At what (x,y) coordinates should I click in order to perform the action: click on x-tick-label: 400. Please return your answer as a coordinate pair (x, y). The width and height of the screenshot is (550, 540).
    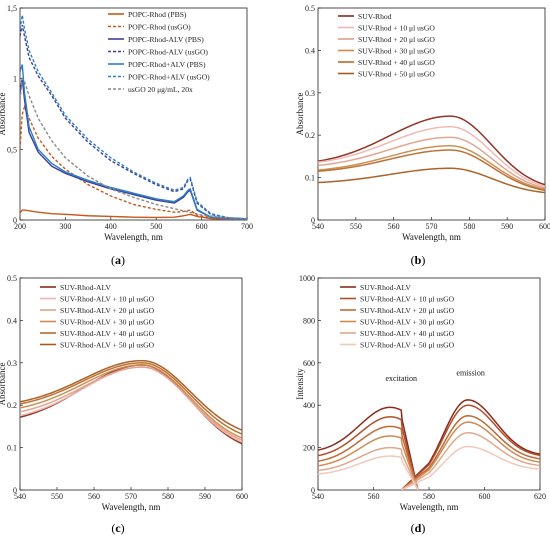
    Looking at the image, I should click on (111, 226).